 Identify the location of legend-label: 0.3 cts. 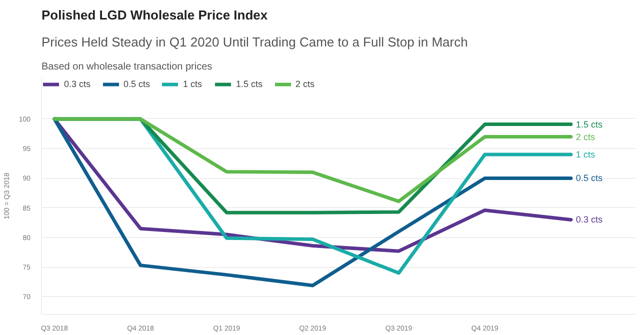
(77, 84).